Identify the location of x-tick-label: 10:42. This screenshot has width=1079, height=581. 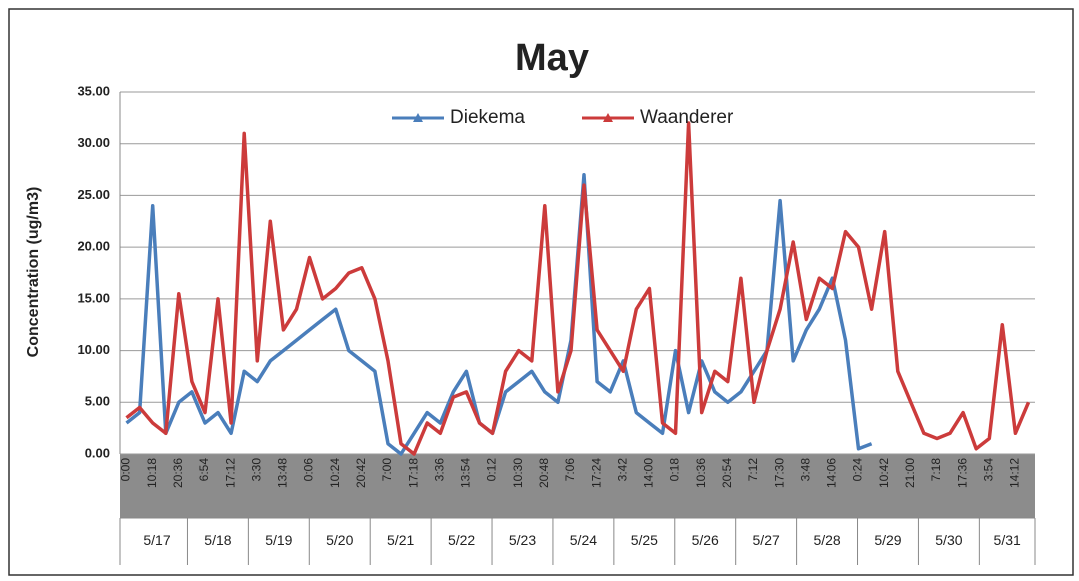
(884, 473).